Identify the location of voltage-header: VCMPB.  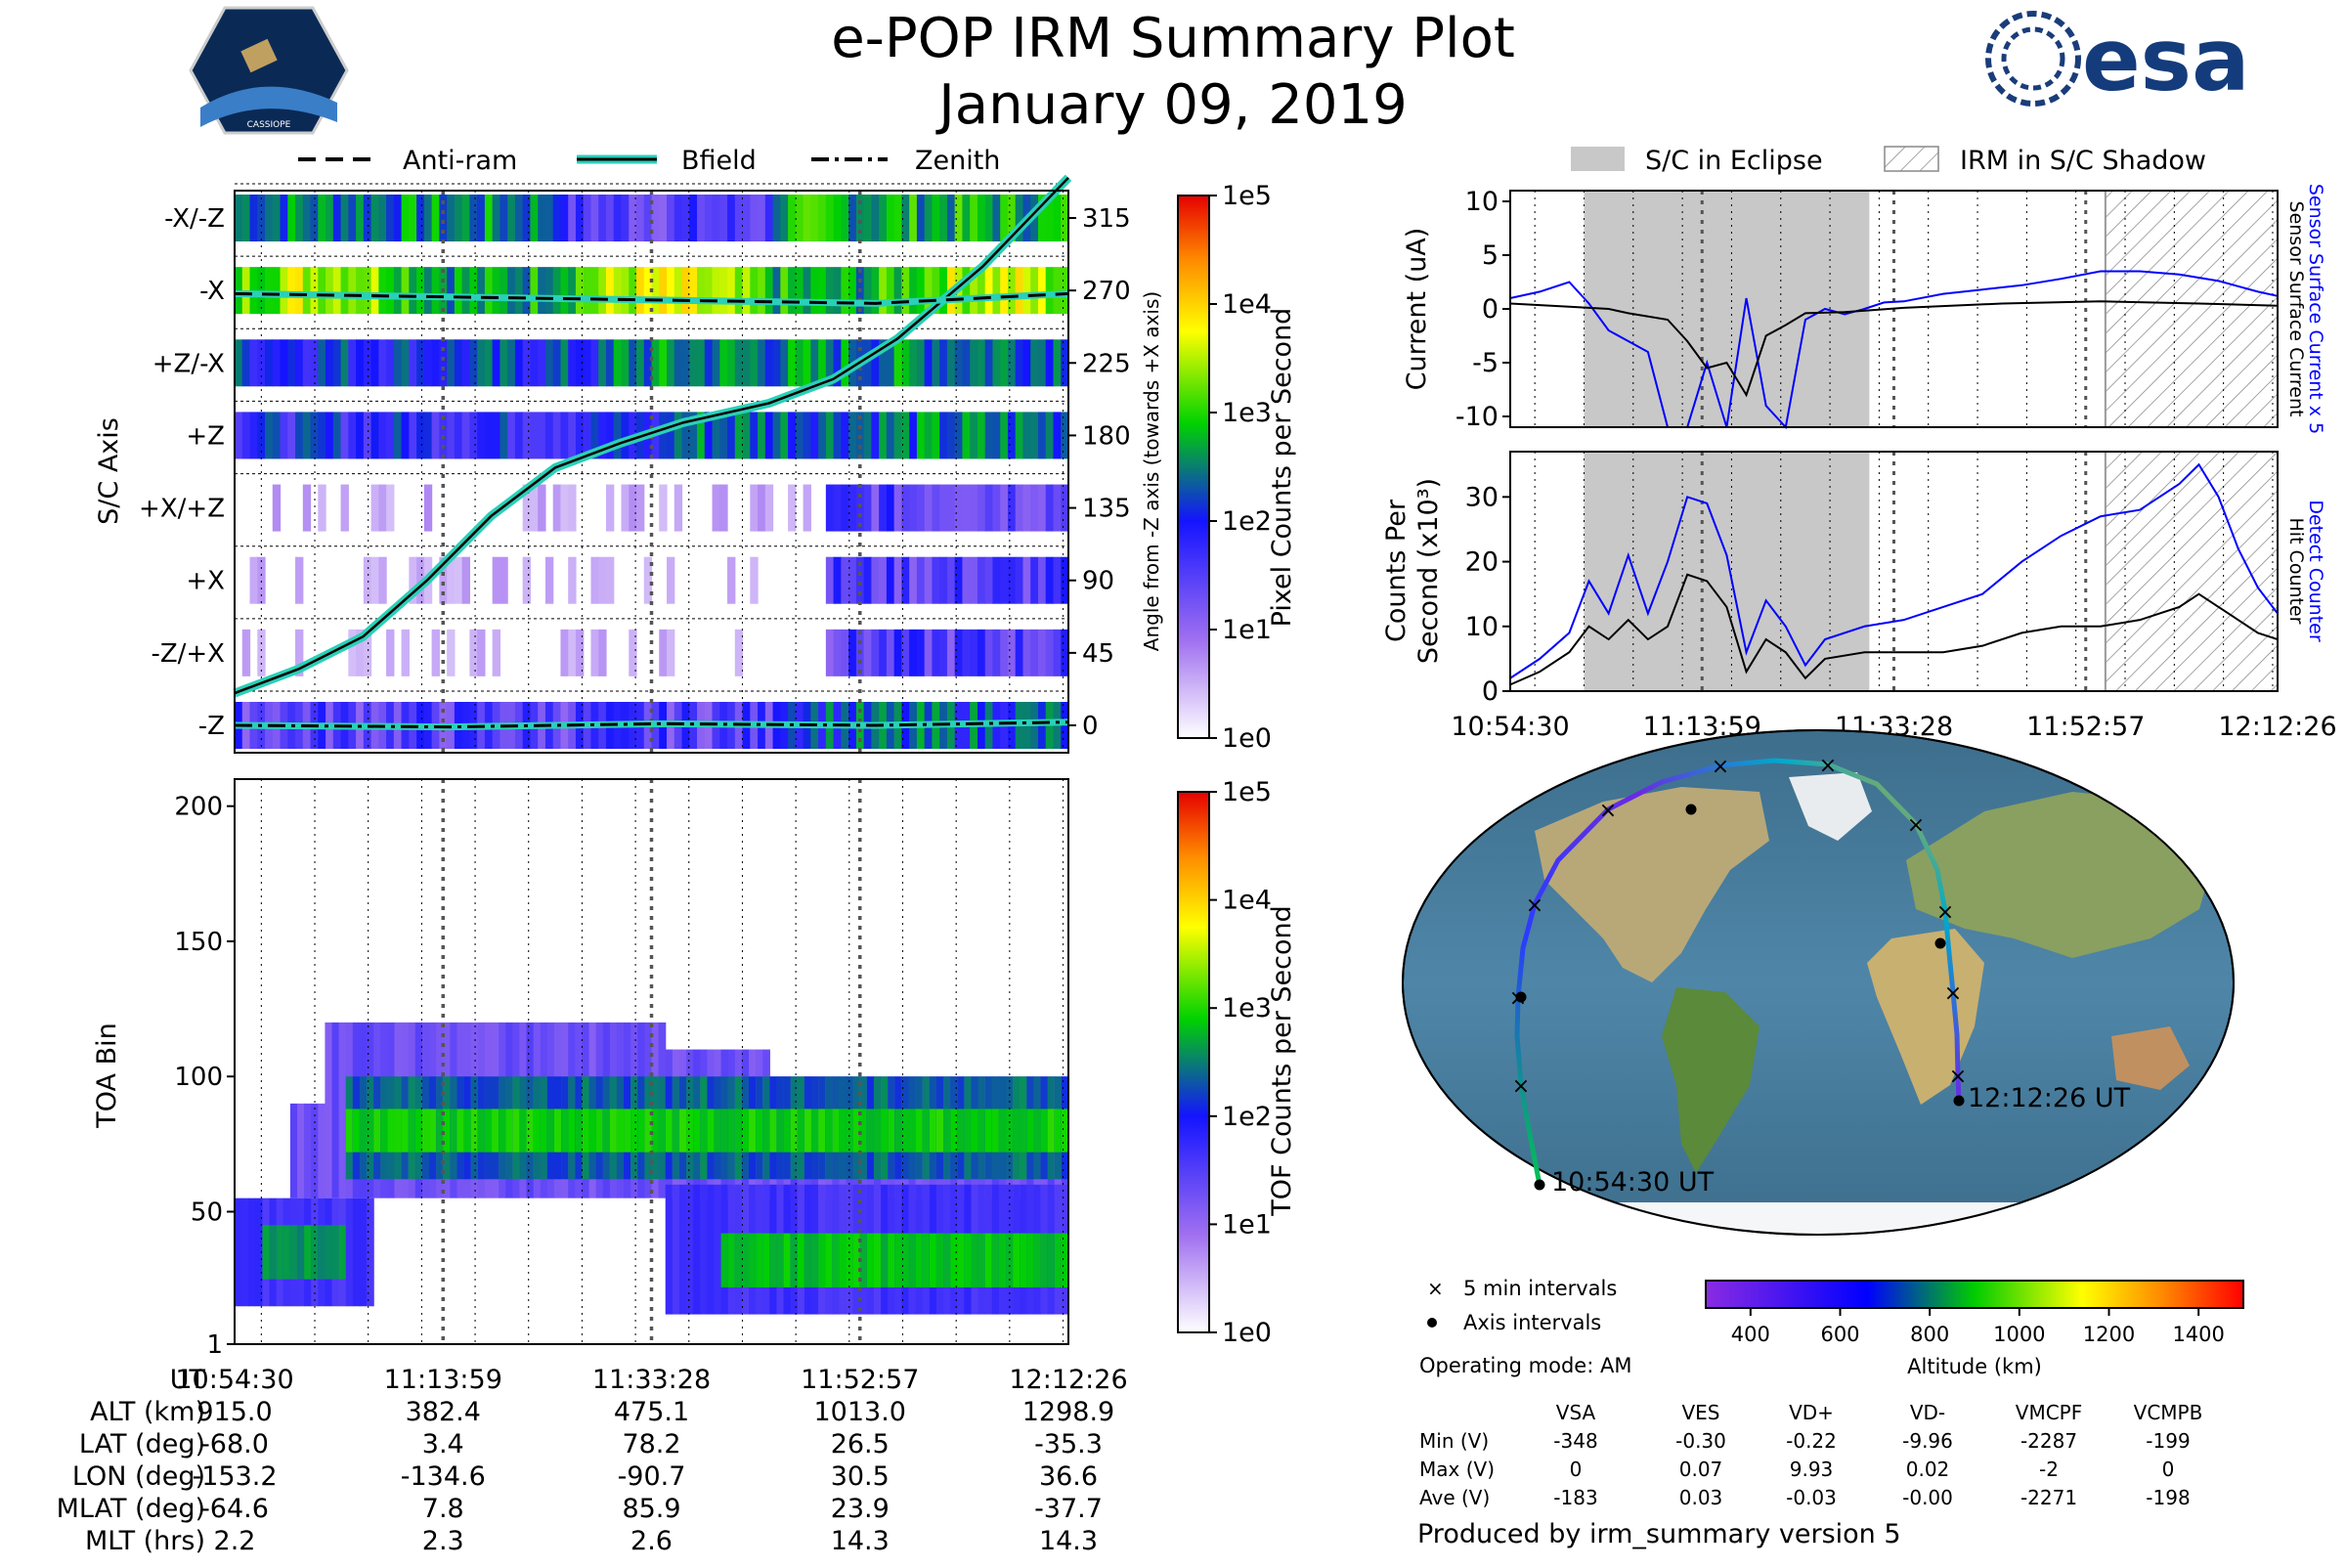
(2169, 1412).